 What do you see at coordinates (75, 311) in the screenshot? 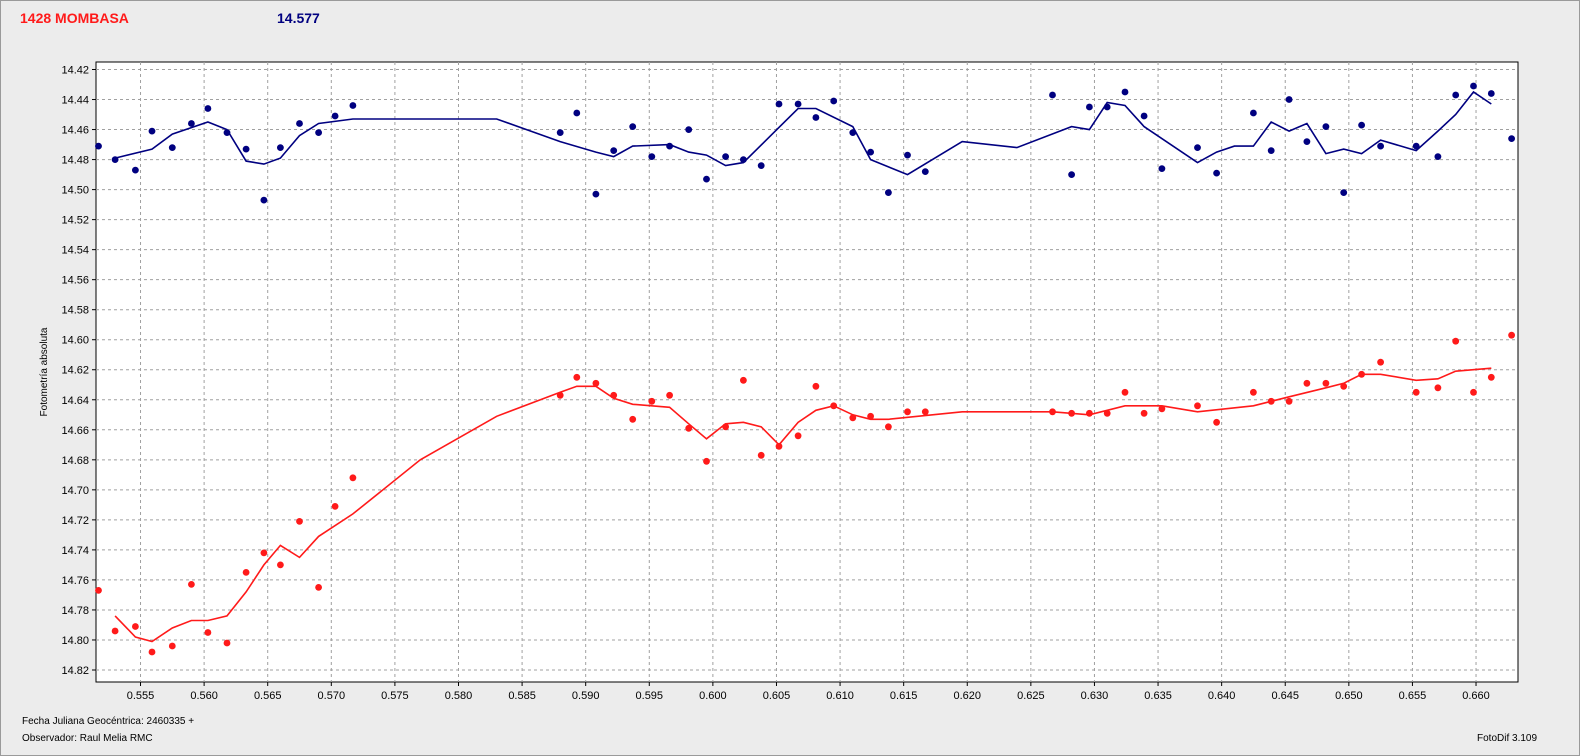
I see `y-tick-label: 14.58` at bounding box center [75, 311].